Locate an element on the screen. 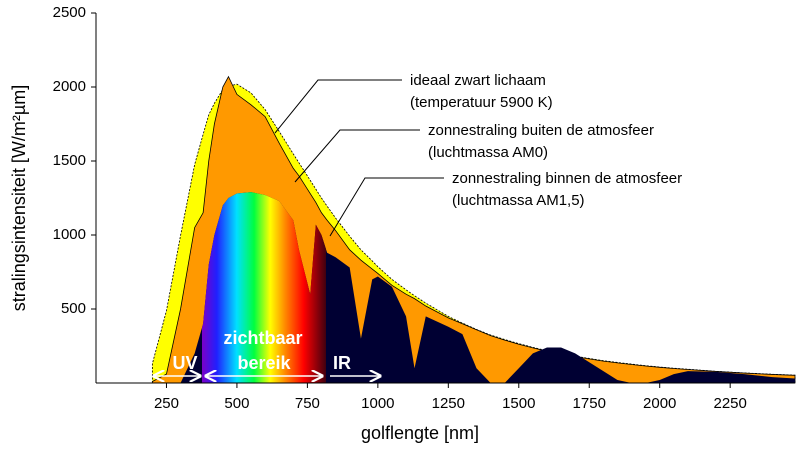 The width and height of the screenshot is (800, 449). x-tick-label: 1000 is located at coordinates (377, 403).